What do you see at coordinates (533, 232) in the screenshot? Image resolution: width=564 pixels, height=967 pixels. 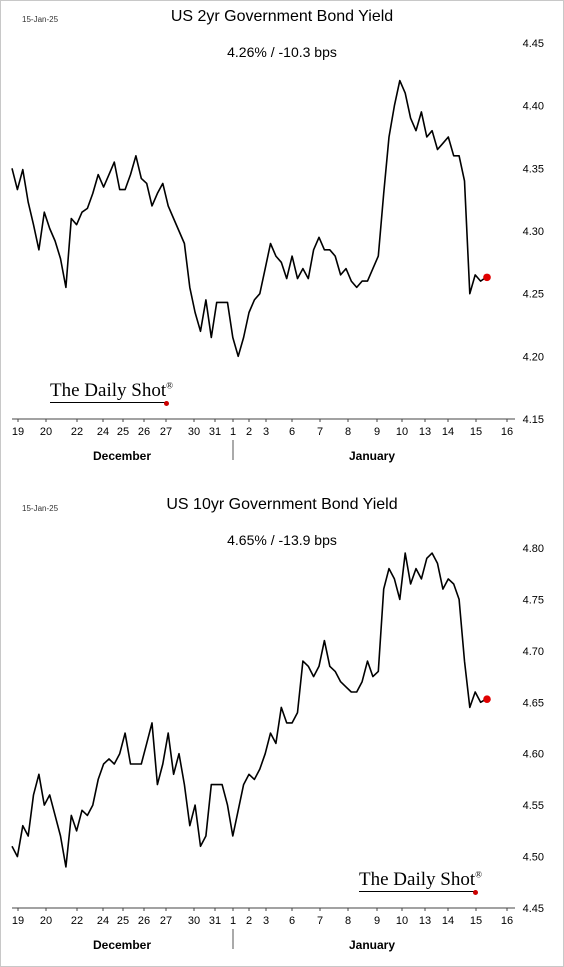 I see `y-tick-label: 4.30` at bounding box center [533, 232].